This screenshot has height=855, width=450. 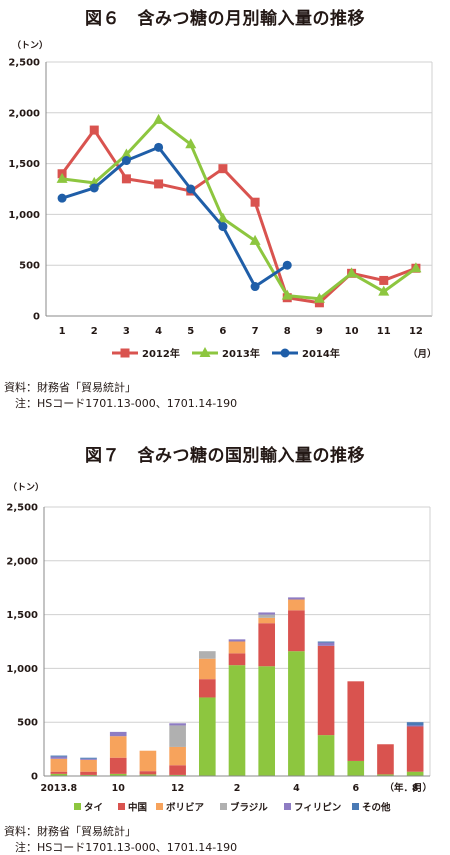 I want to click on fig6-y-unit: （トン）, so click(x=30, y=45).